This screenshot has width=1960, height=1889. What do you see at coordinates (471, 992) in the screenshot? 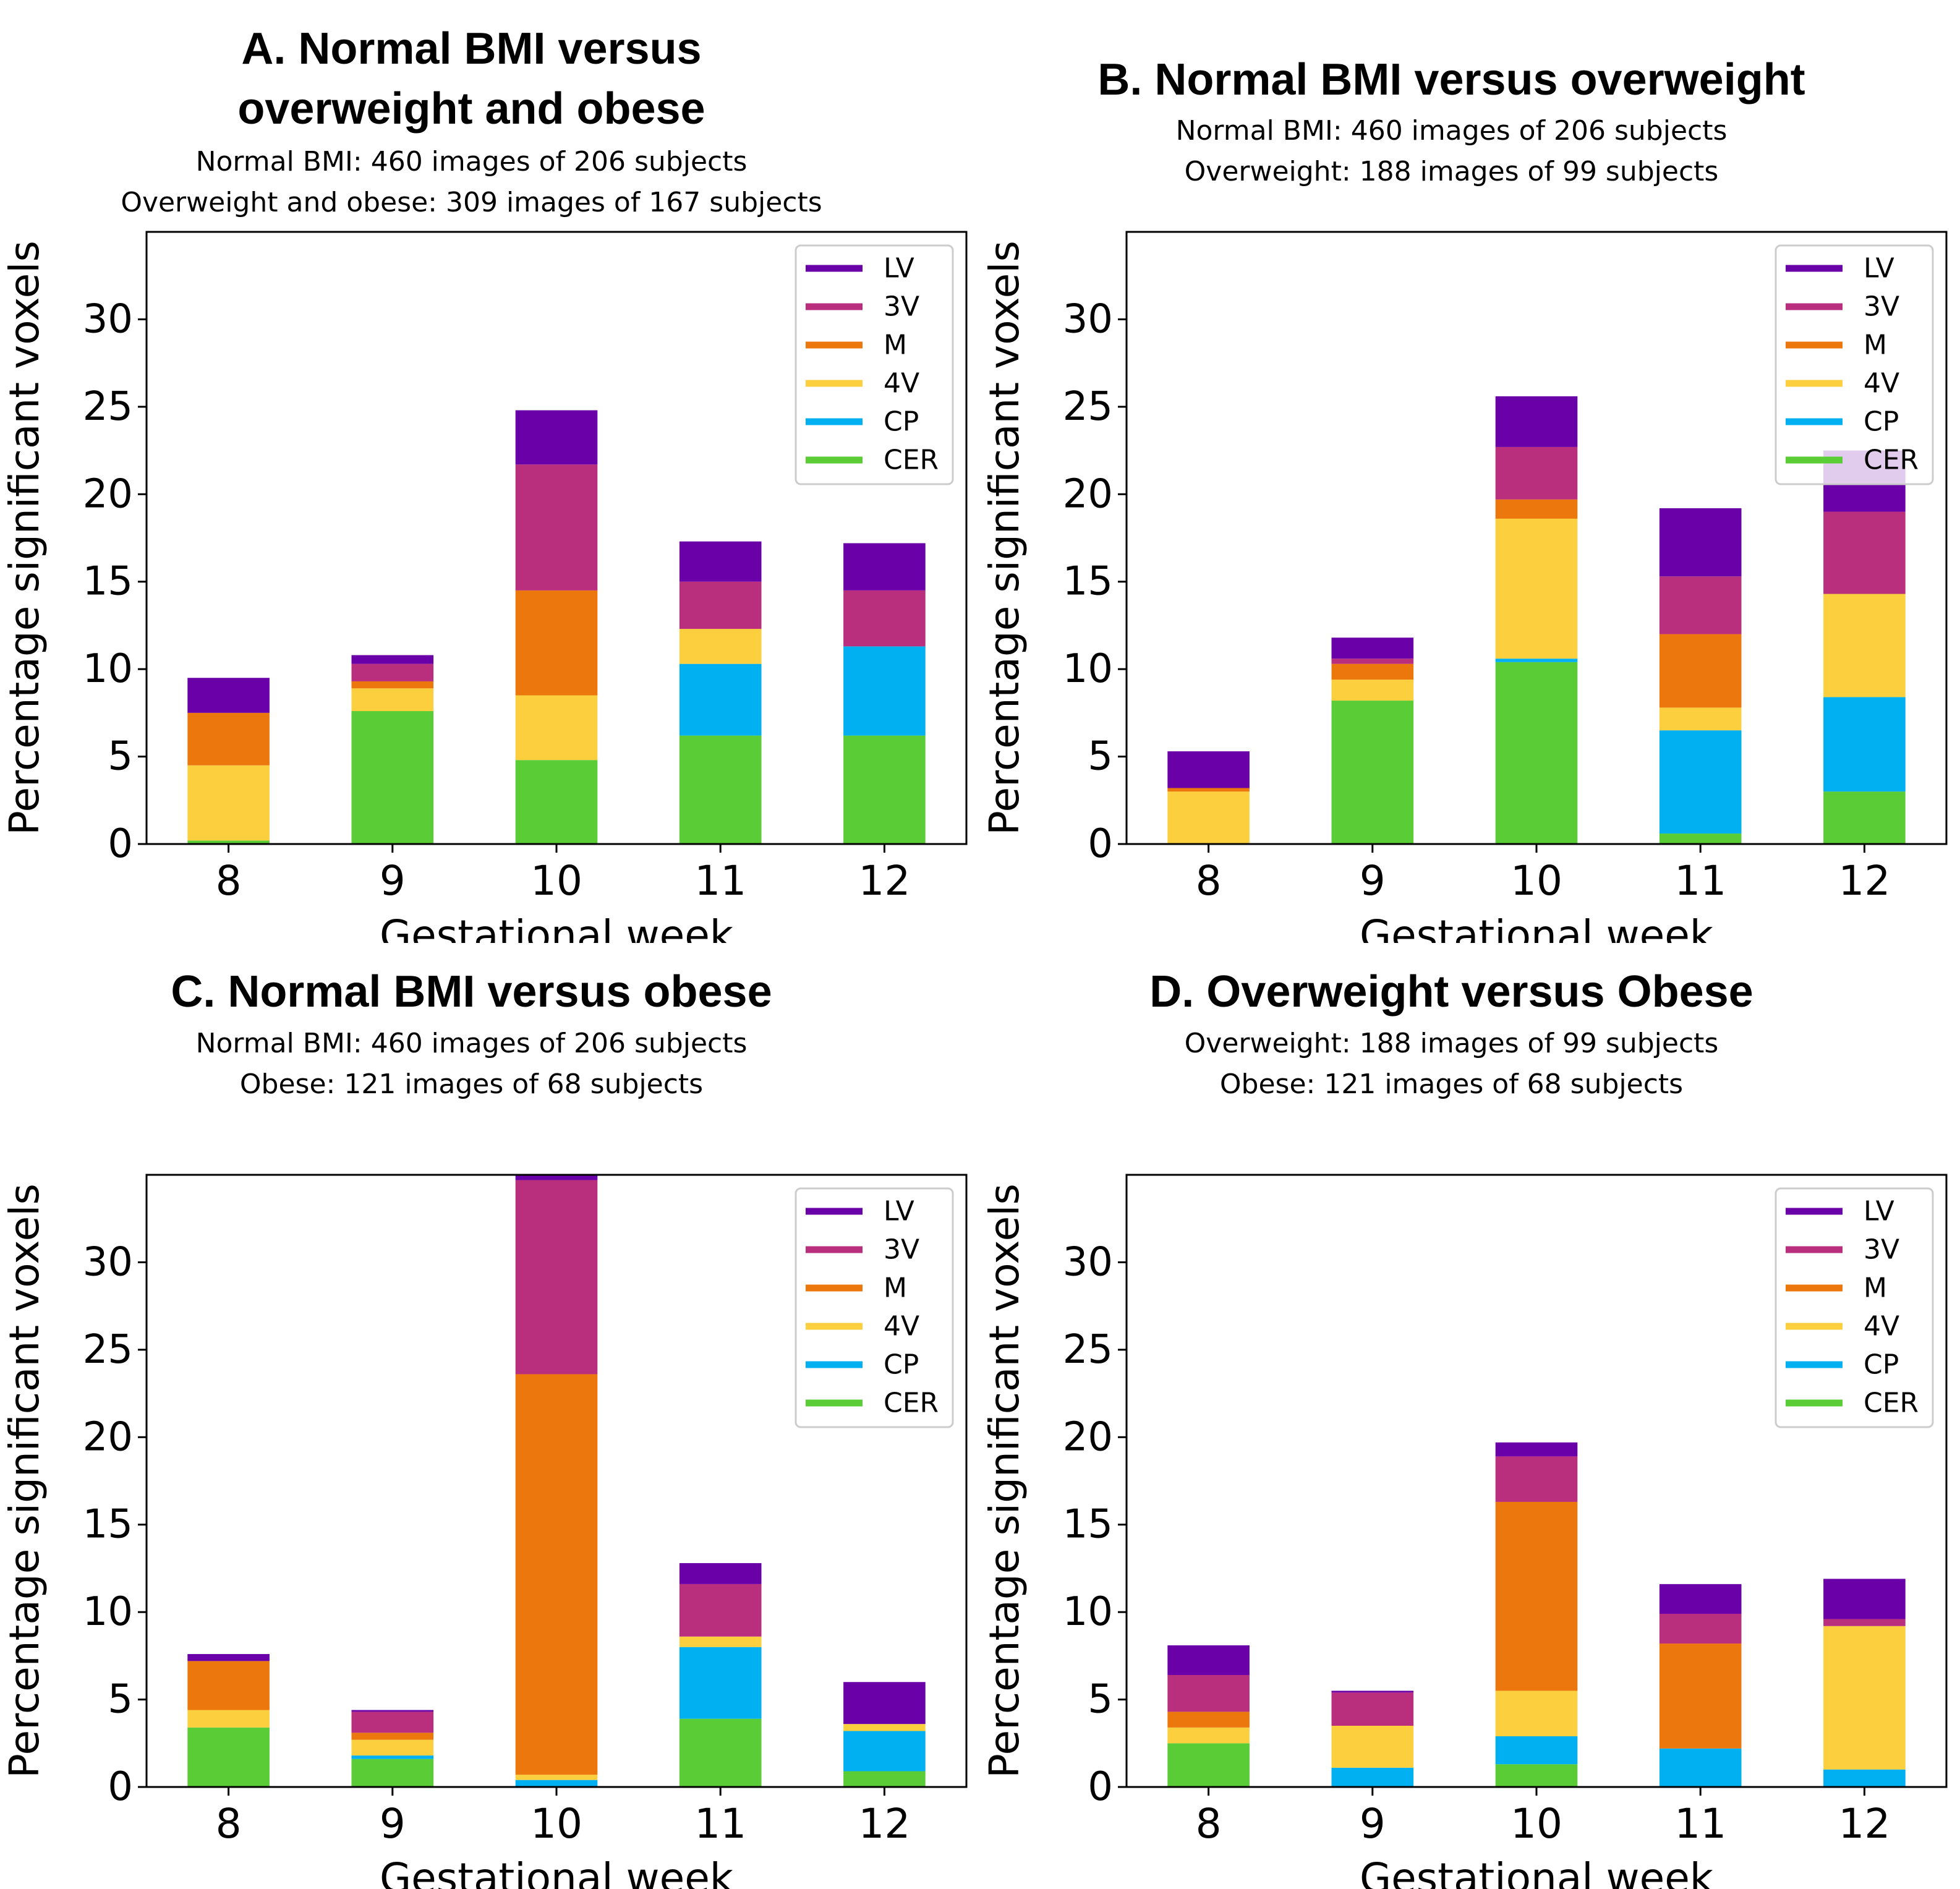
I see `chart-title-line-1: C. Normal BMI versus obese` at bounding box center [471, 992].